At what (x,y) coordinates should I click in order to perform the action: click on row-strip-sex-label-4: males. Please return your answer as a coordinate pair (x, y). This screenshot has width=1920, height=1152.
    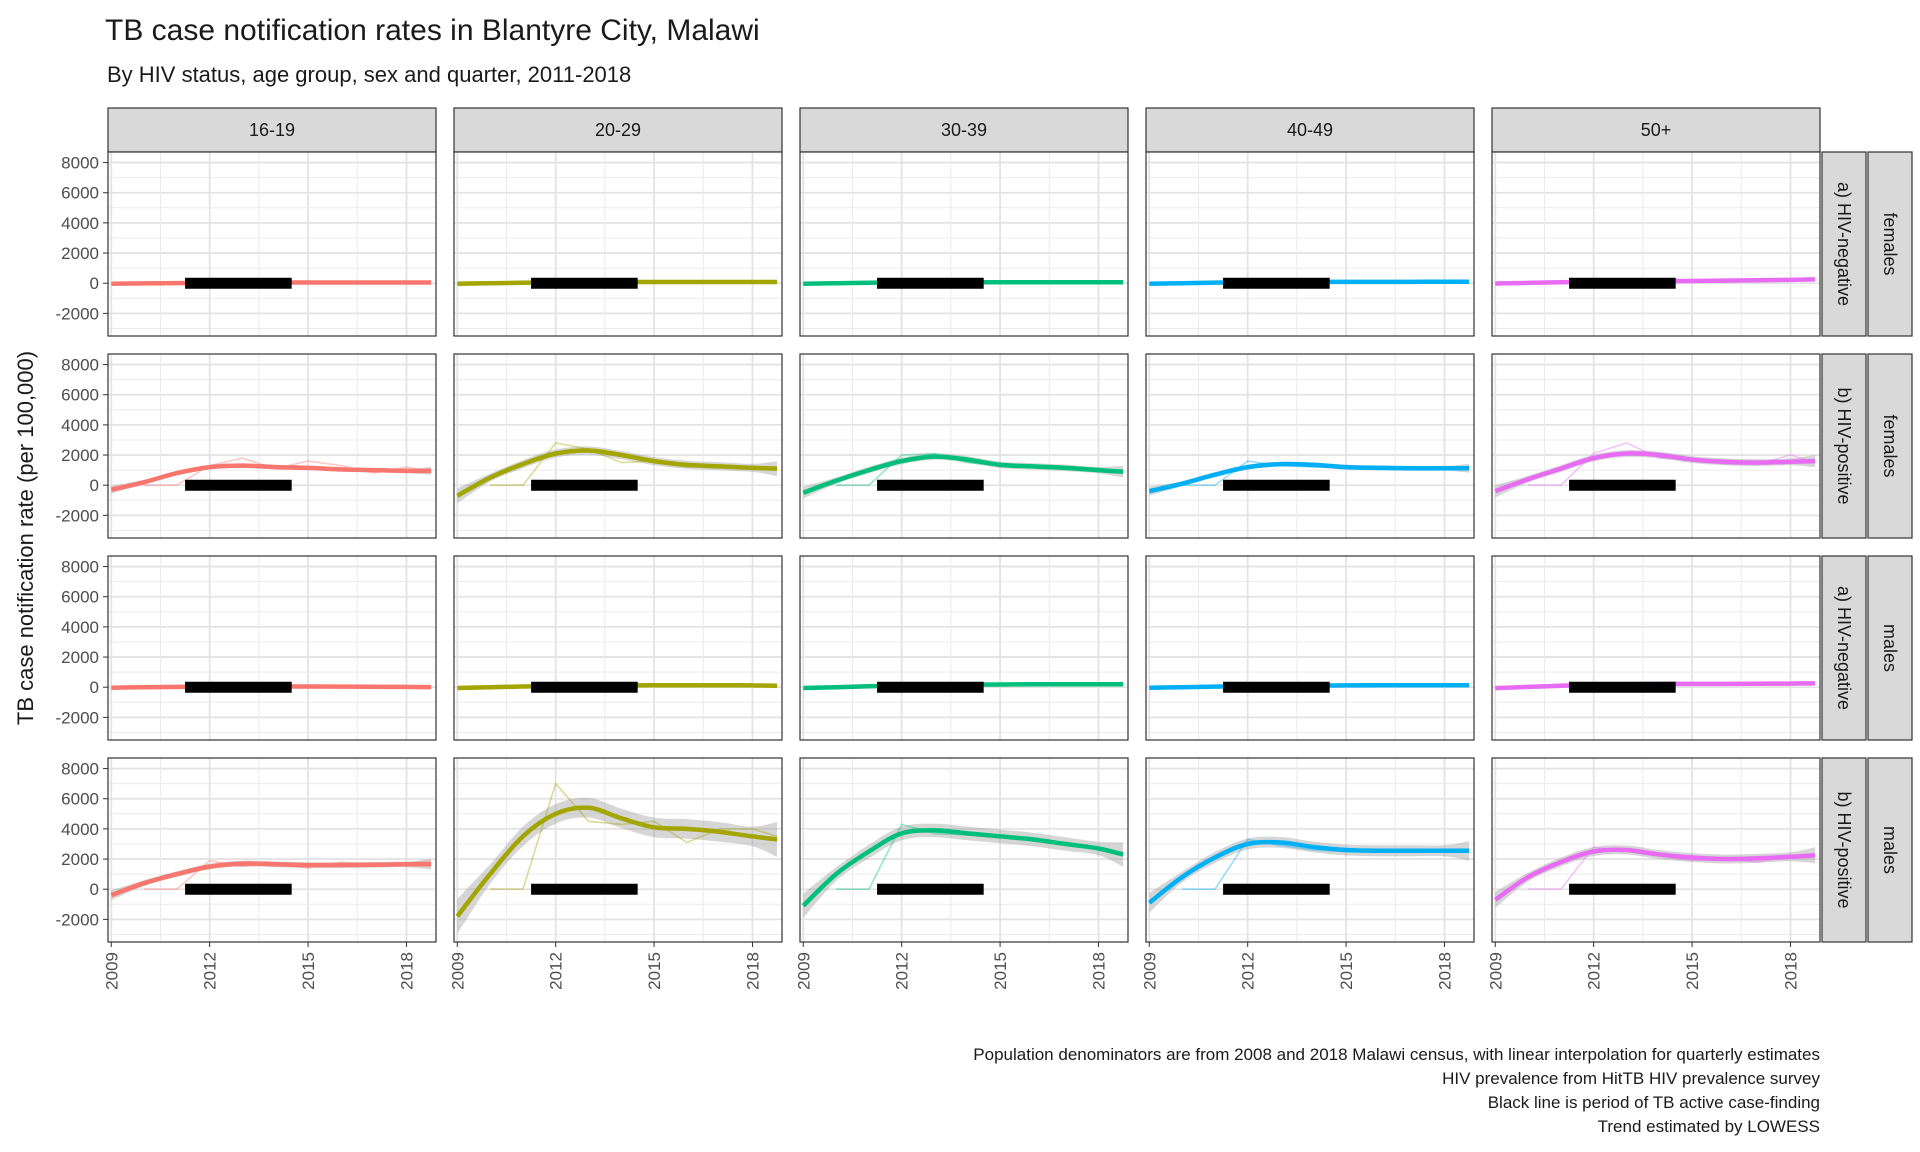
    Looking at the image, I should click on (1890, 850).